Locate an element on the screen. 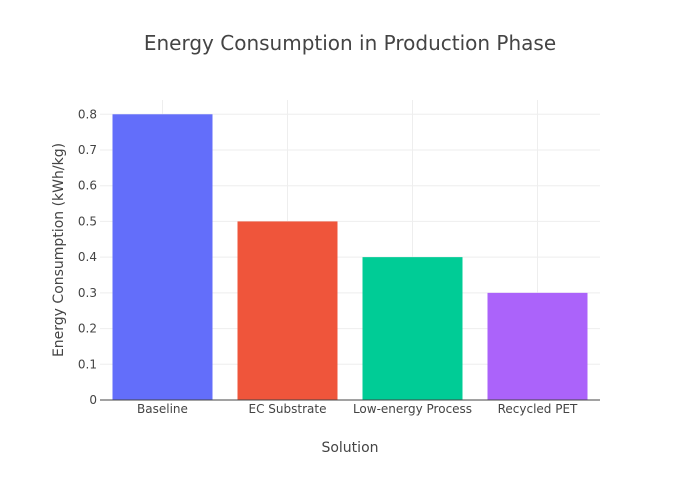  y-tick-label: 0 is located at coordinates (93, 400).